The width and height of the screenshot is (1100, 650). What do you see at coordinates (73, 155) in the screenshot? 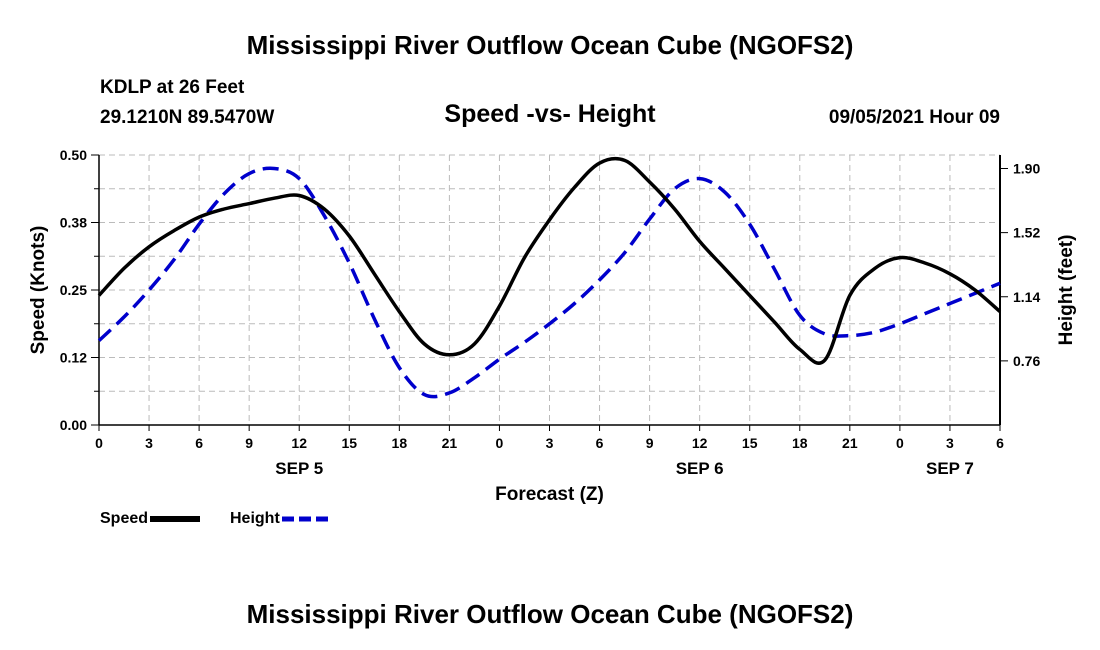
I see `y-tick-label: 0.50` at bounding box center [73, 155].